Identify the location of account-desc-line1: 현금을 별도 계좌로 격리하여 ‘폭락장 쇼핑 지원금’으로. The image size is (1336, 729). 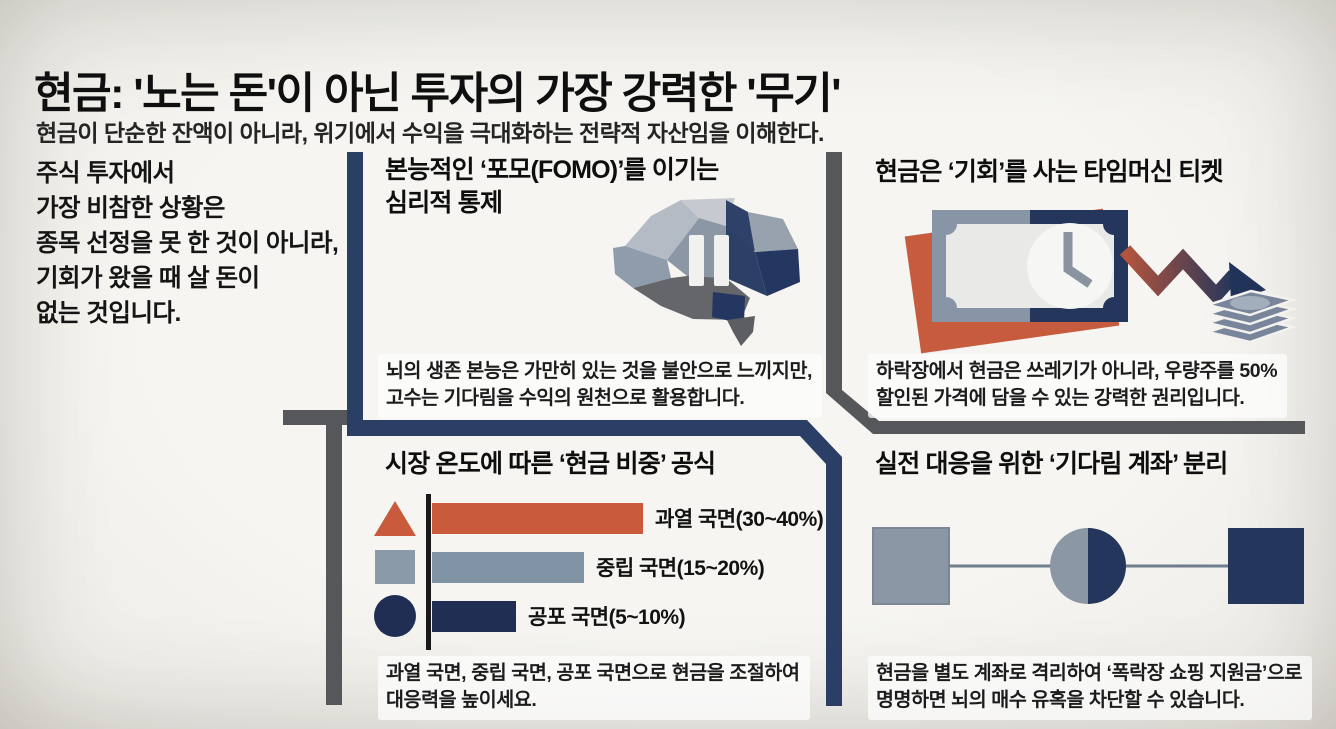
(1089, 673).